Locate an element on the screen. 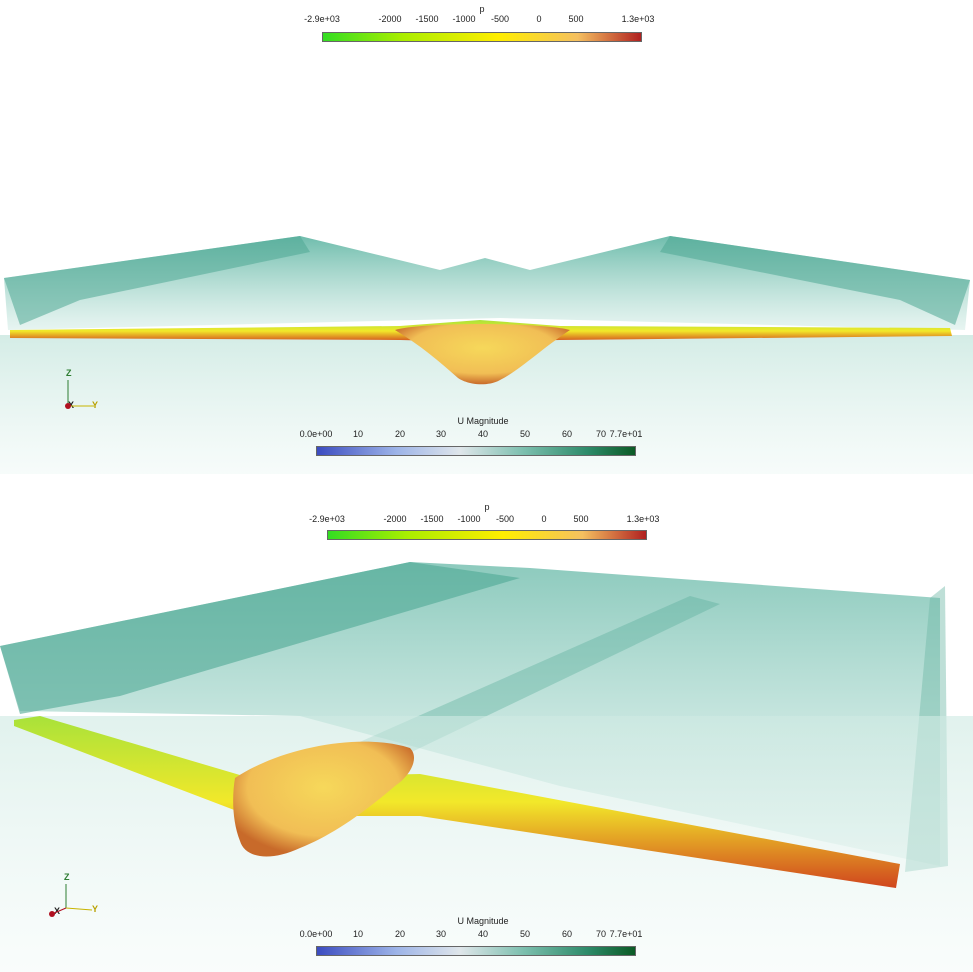 The width and height of the screenshot is (973, 972). panel-separator is located at coordinates (486, 480).